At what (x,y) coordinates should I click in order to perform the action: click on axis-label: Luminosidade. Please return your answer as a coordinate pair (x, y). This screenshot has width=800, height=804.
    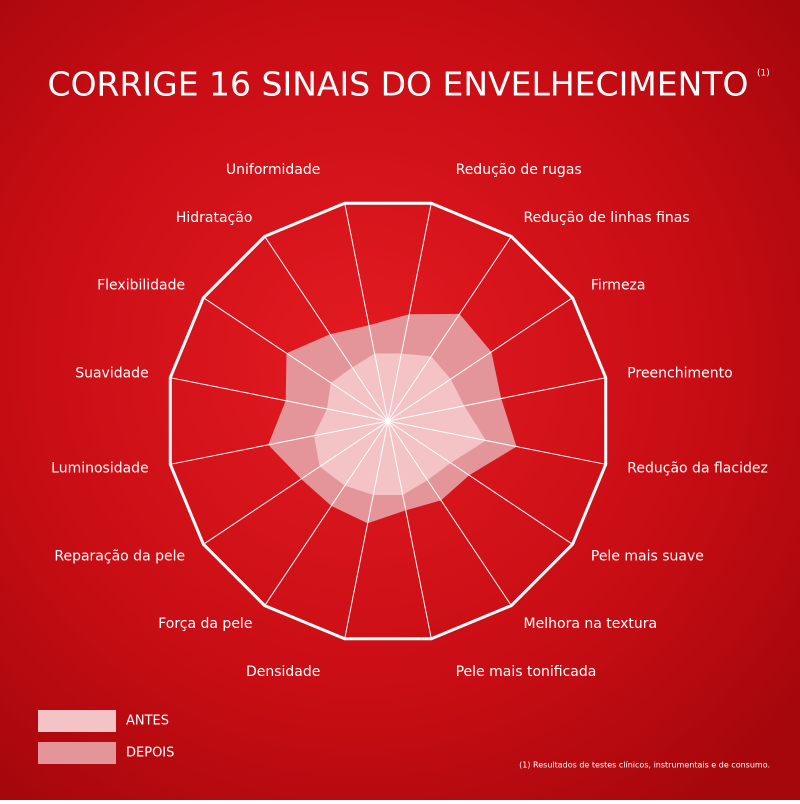
    Looking at the image, I should click on (100, 469).